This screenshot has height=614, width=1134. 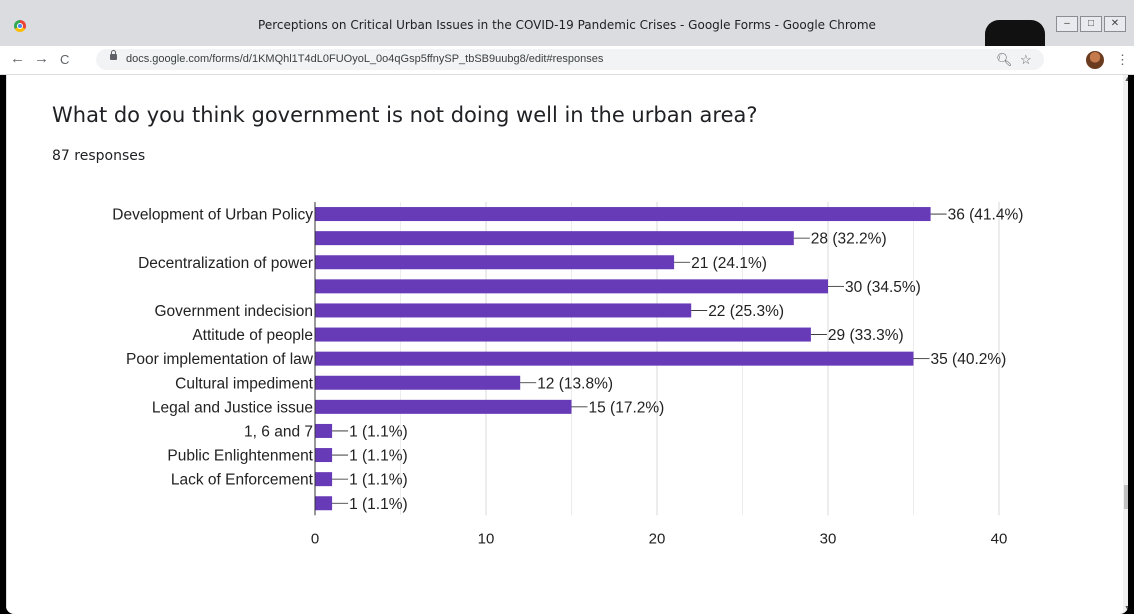 I want to click on category-label: Cultural impediment, so click(x=244, y=383).